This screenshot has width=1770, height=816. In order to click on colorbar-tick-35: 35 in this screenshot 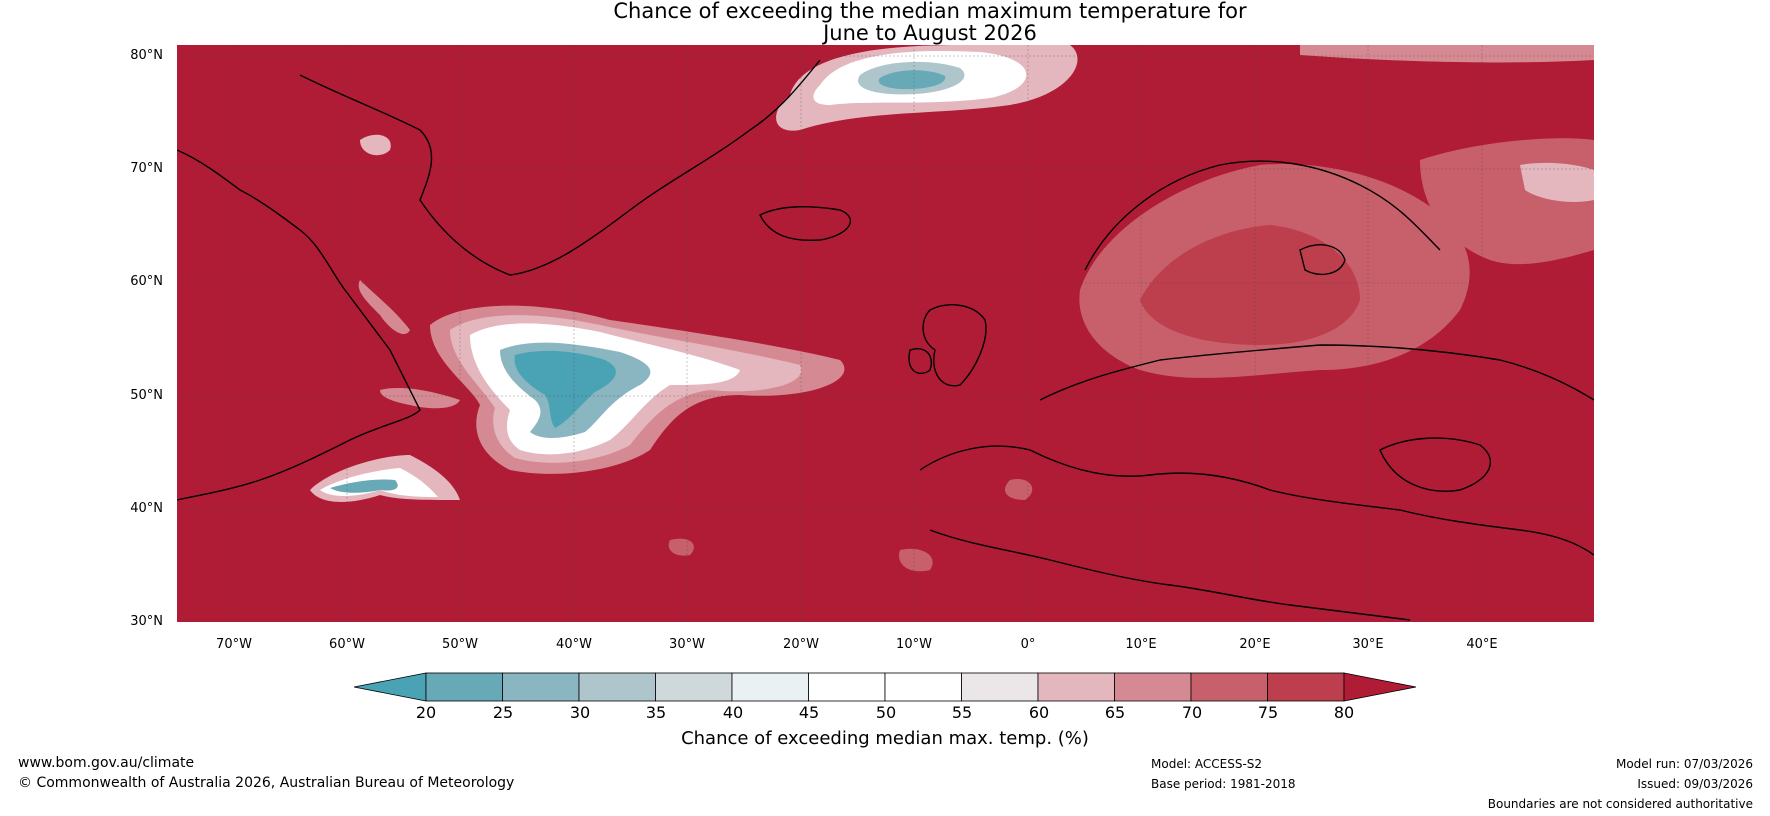, I will do `click(656, 712)`.